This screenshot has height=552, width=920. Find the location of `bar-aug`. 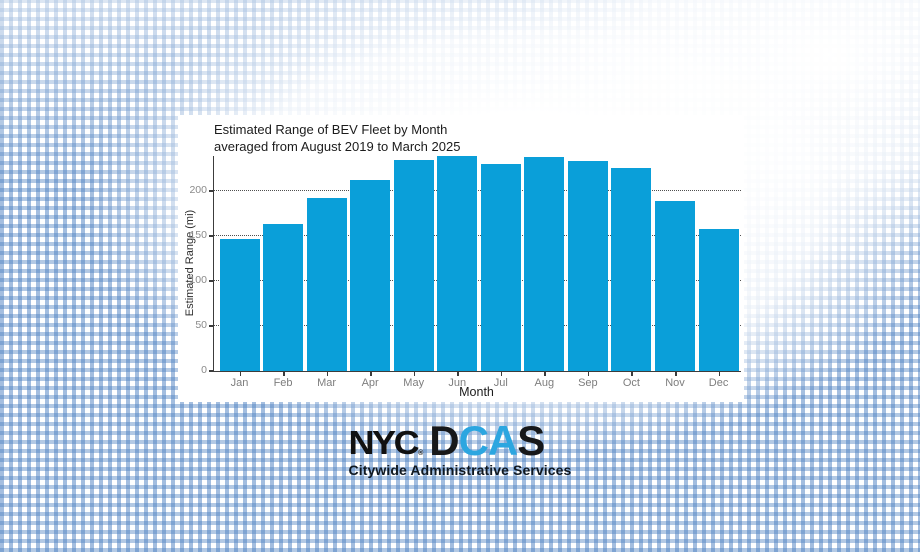

bar-aug is located at coordinates (544, 263).